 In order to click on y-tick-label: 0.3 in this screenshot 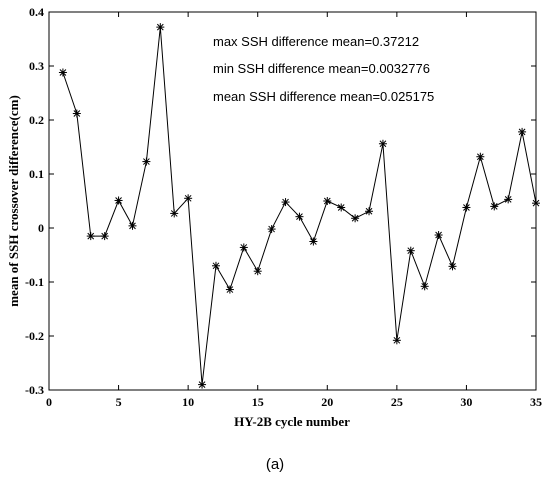, I will do `click(36, 66)`.